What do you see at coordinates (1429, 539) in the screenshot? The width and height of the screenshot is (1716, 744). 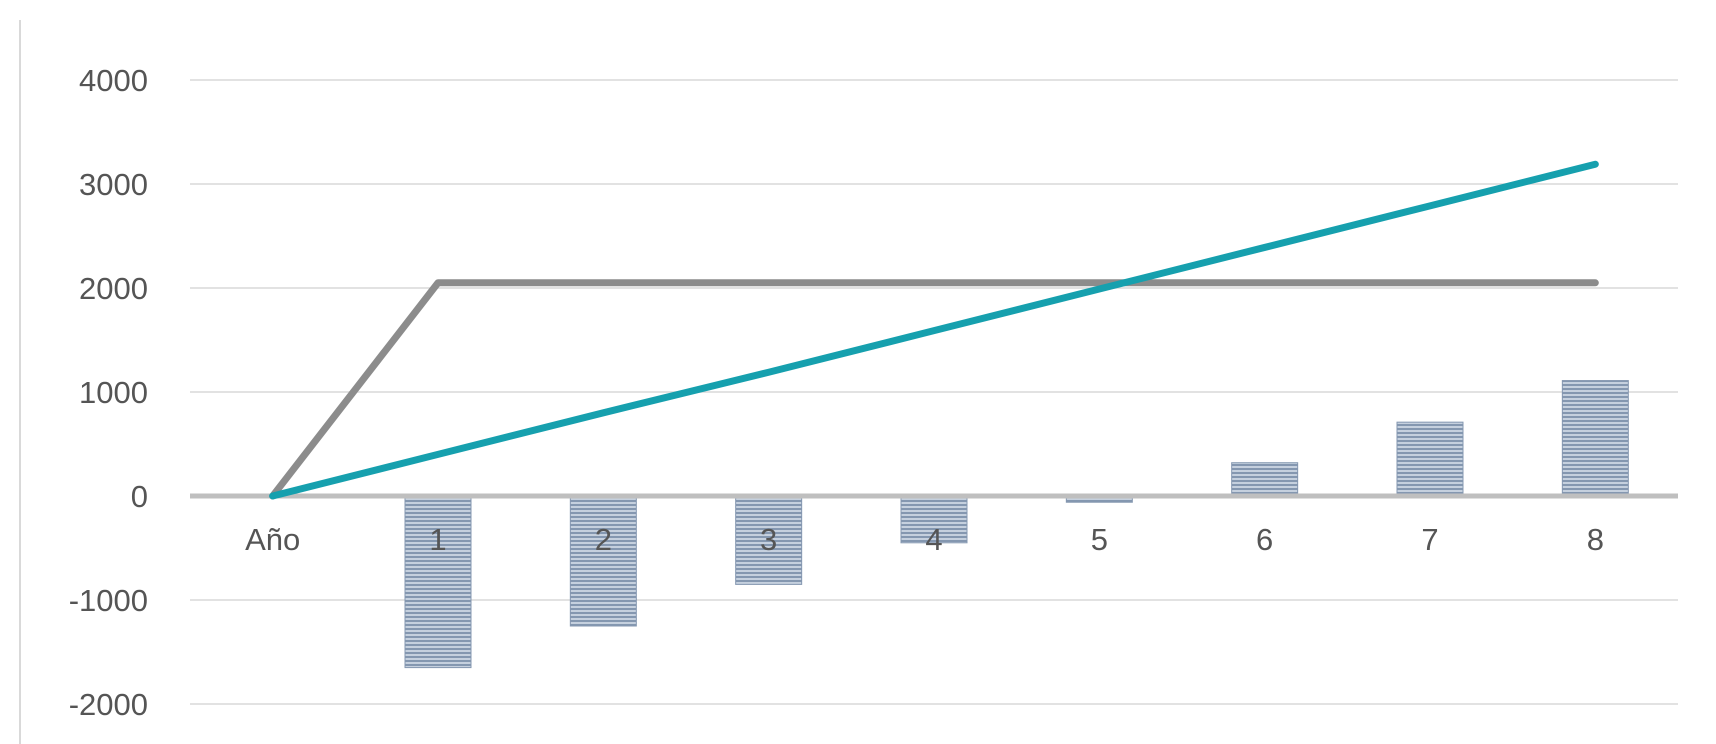 I see `x-tick-label: 7` at bounding box center [1429, 539].